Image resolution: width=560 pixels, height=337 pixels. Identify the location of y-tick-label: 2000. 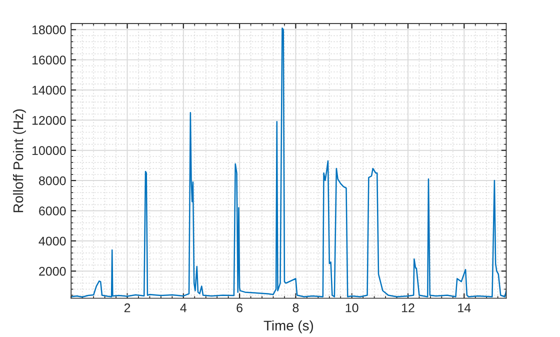
(52, 271).